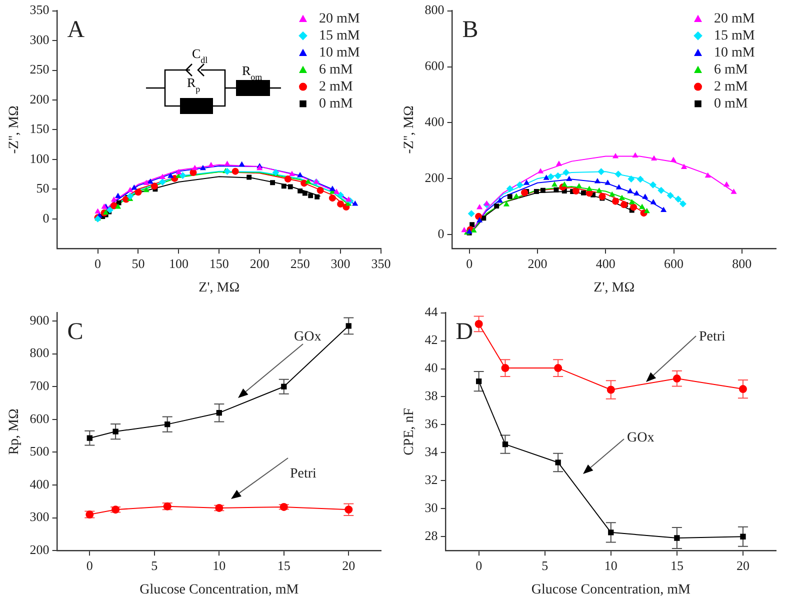 This screenshot has height=604, width=791. What do you see at coordinates (434, 66) in the screenshot?
I see `y-tick-label: 600` at bounding box center [434, 66].